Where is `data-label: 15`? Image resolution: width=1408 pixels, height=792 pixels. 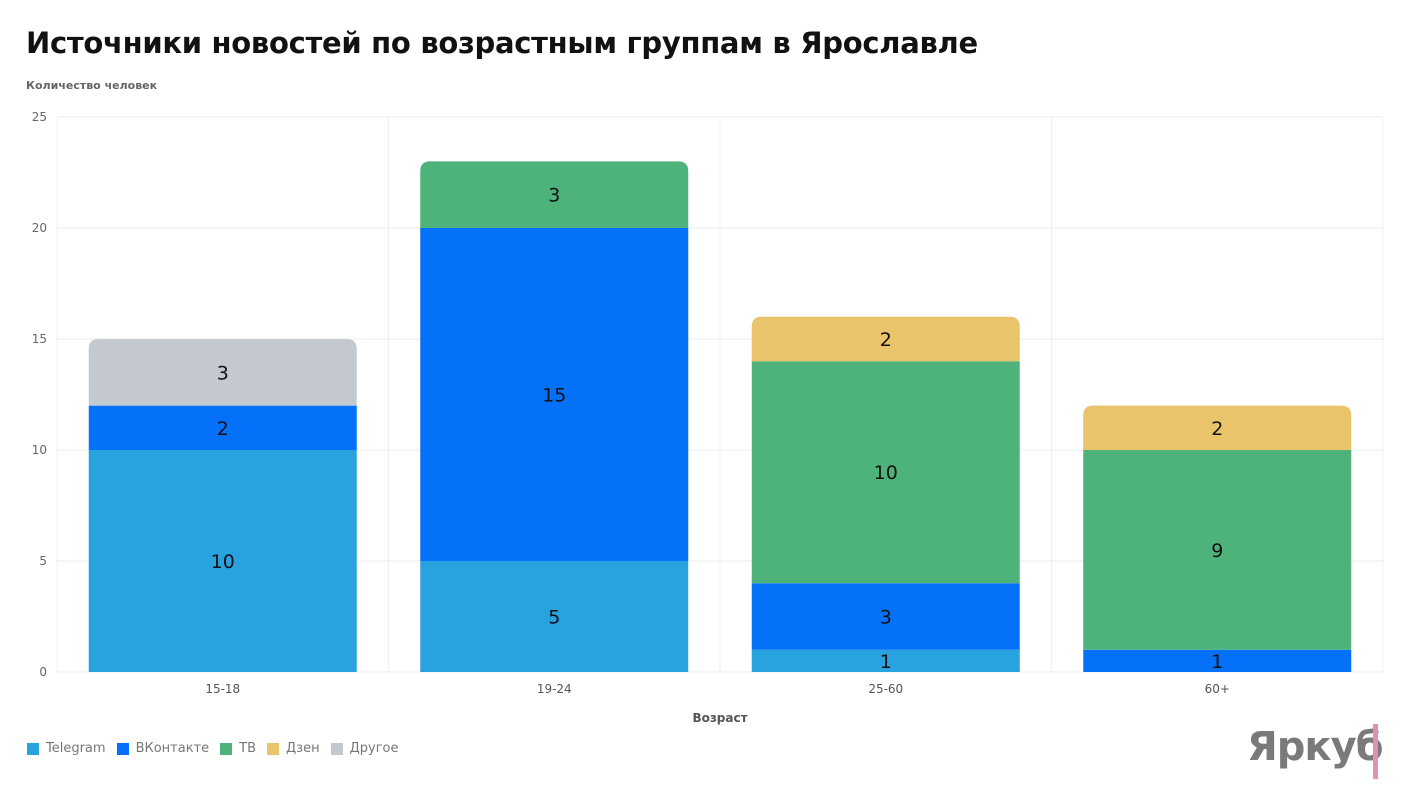
data-label: 15 is located at coordinates (554, 396).